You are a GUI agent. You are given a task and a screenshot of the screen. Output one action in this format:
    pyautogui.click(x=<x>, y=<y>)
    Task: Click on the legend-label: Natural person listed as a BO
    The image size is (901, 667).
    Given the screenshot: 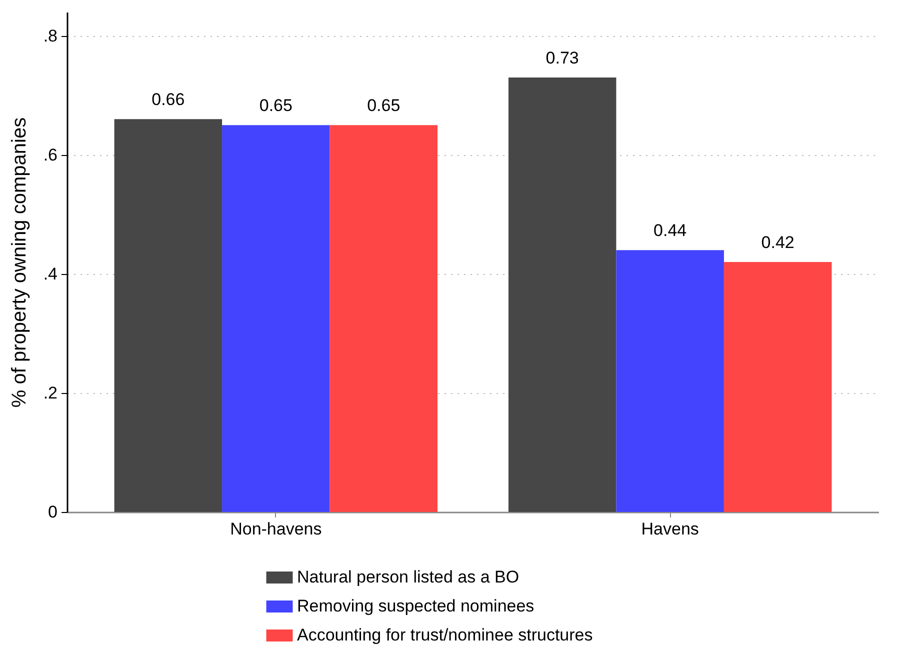 What is the action you would take?
    pyautogui.click(x=408, y=577)
    